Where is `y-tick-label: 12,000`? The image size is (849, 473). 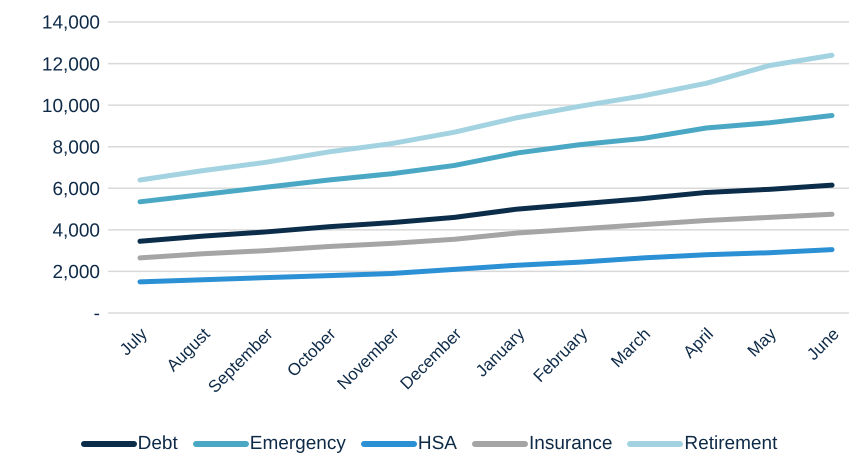
y-tick-label: 12,000 is located at coordinates (71, 65).